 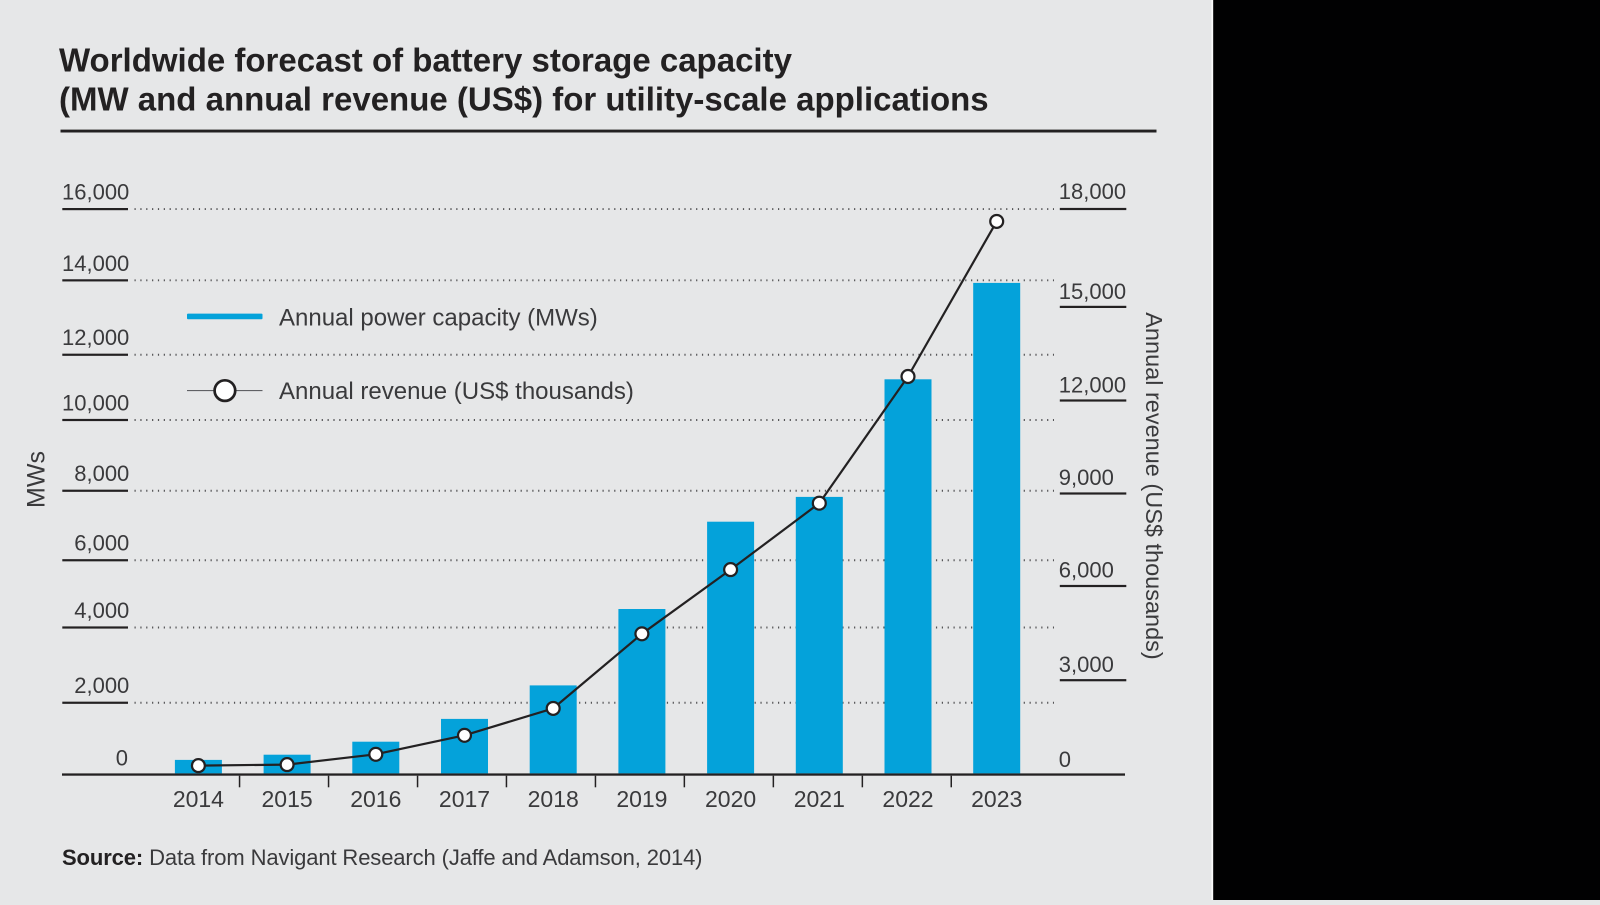 What do you see at coordinates (1086, 664) in the screenshot?
I see `svg-text: 3,000` at bounding box center [1086, 664].